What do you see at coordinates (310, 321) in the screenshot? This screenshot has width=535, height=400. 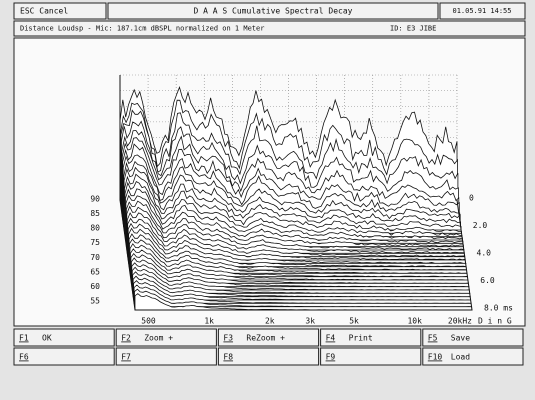 I see `x-tick-label: 3k` at bounding box center [310, 321].